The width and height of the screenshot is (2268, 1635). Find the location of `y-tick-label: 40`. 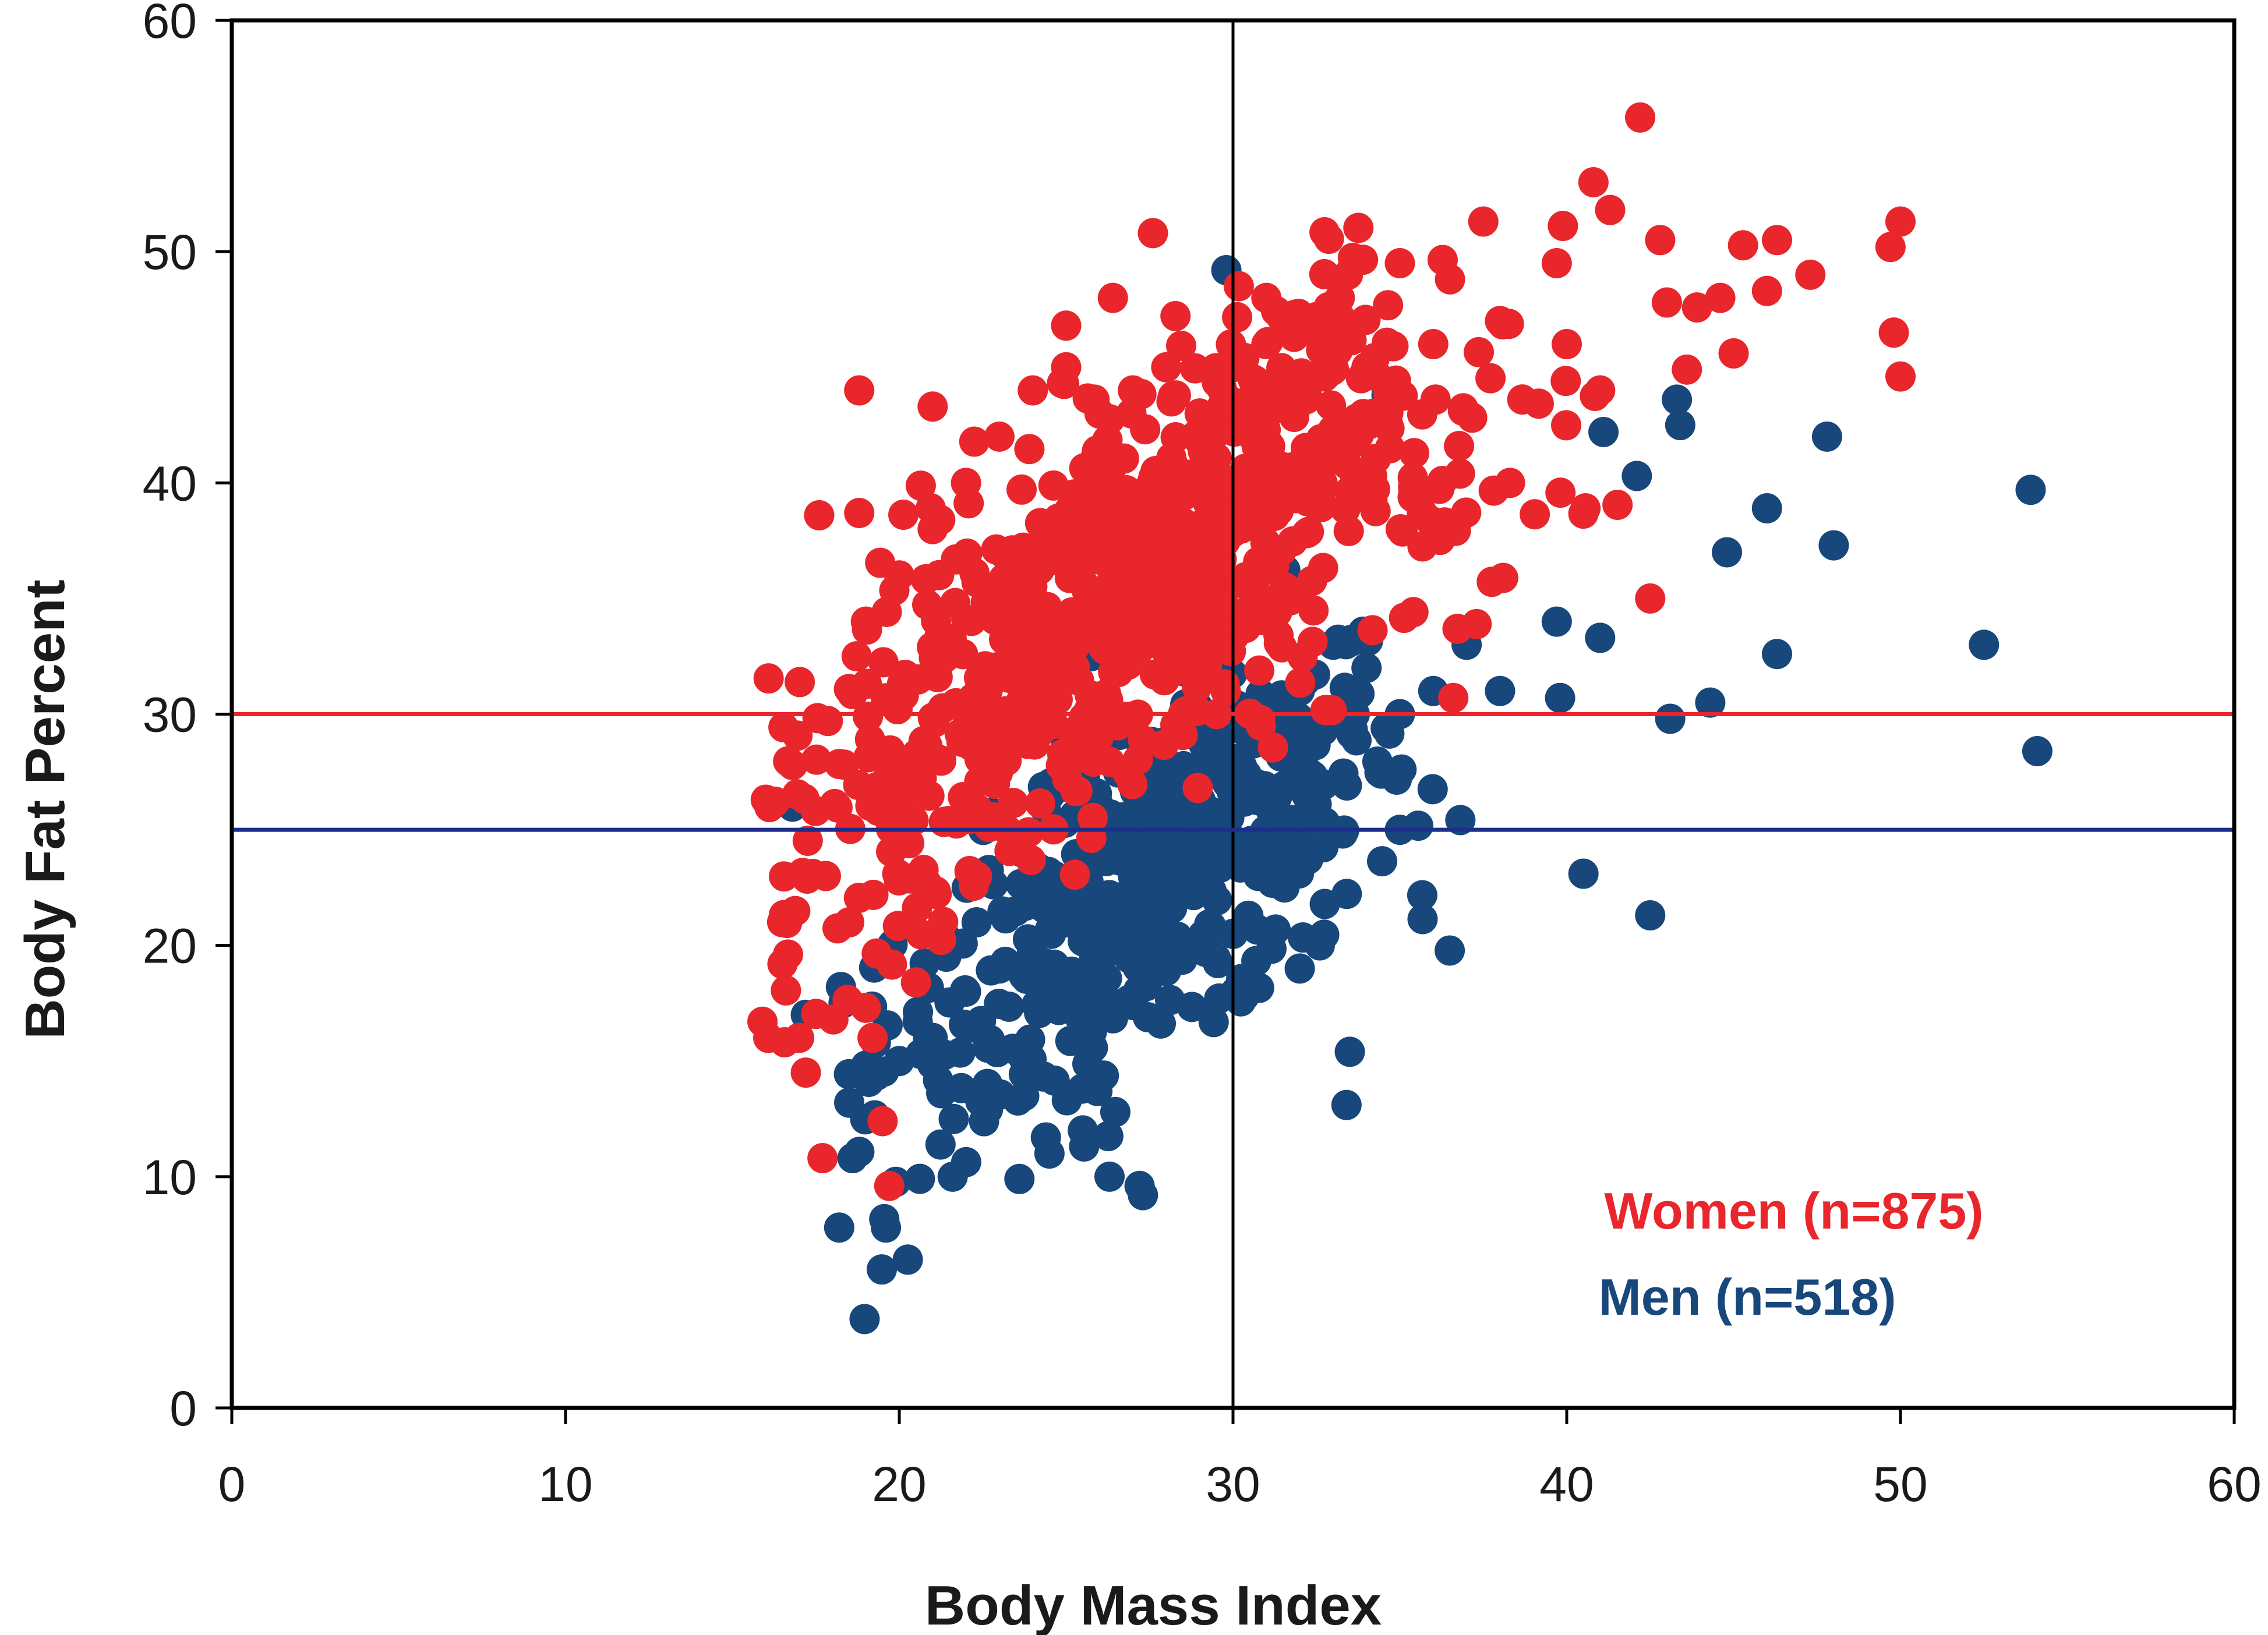

y-tick-label: 40 is located at coordinates (170, 484).